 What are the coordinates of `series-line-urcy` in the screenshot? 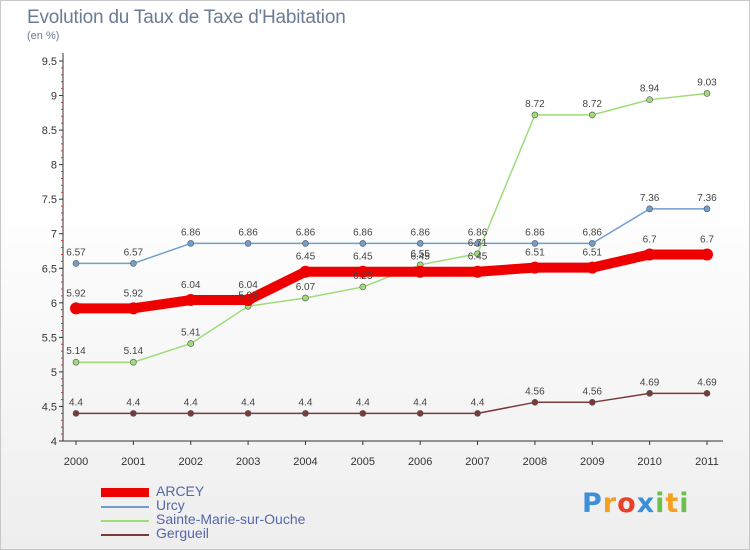 It's located at (391, 236).